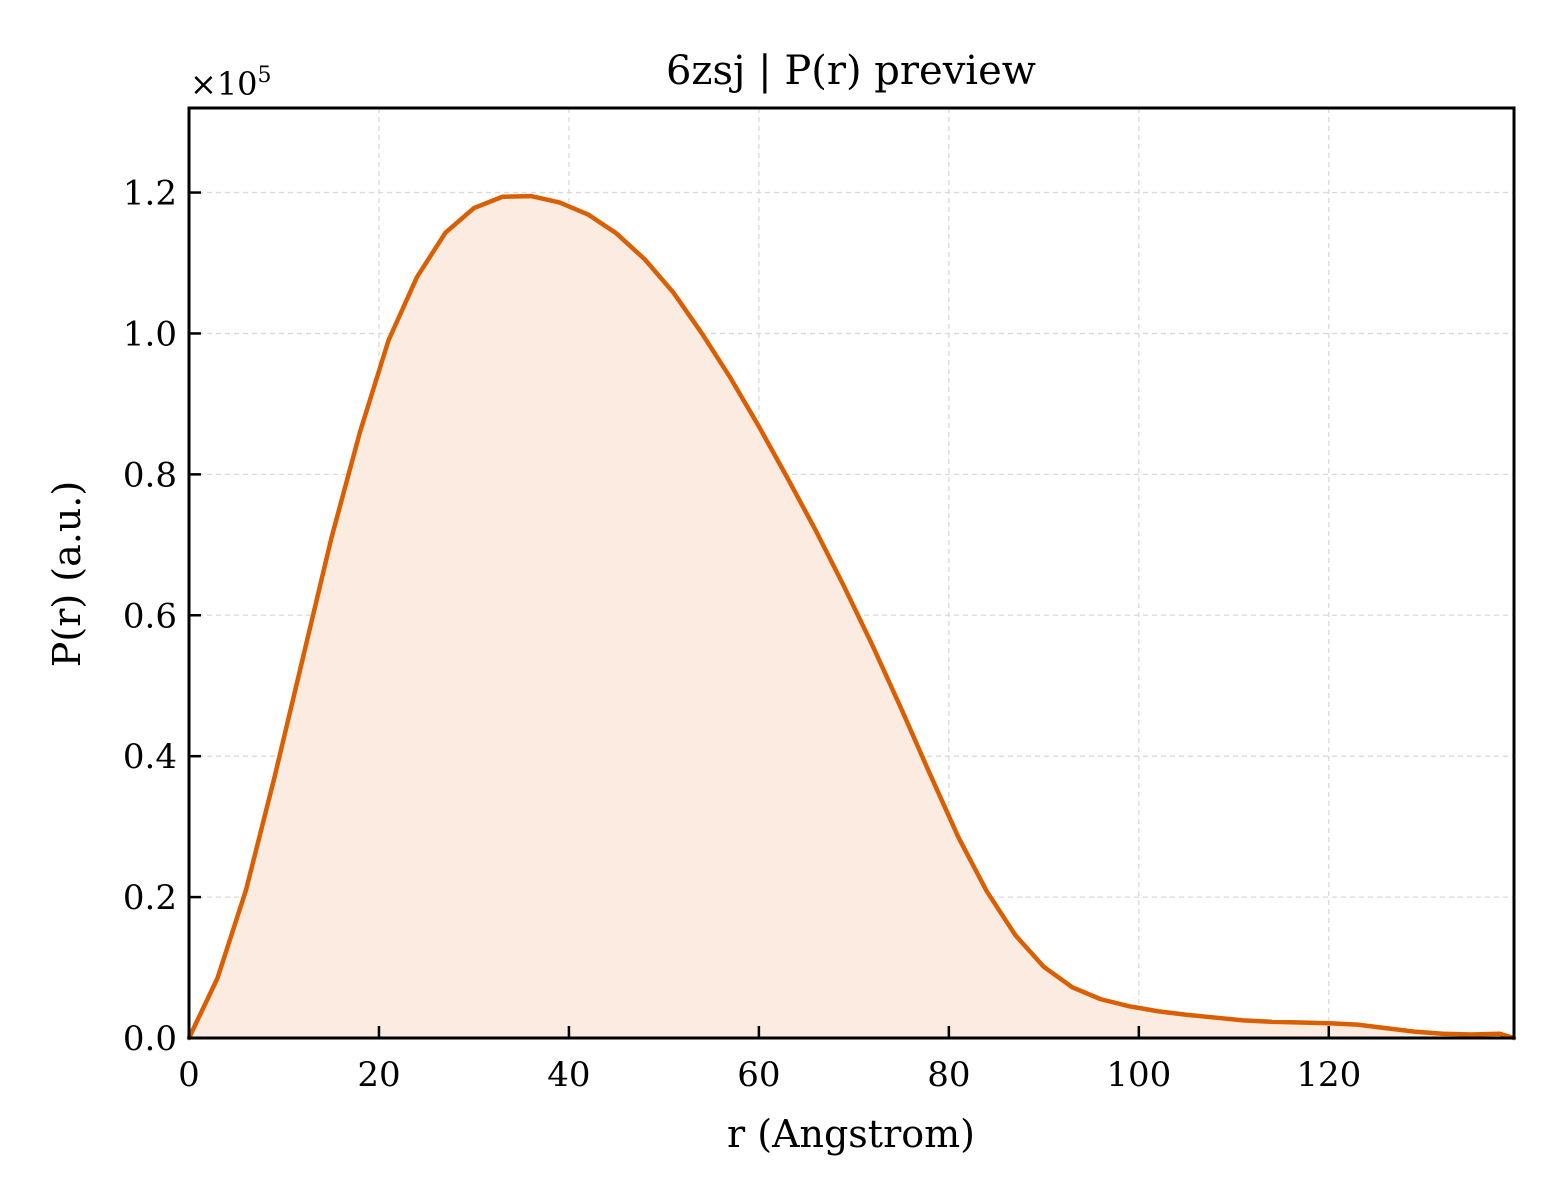 The height and width of the screenshot is (1200, 1560). Describe the element at coordinates (1138, 1075) in the screenshot. I see `x-tick-label: 100` at that location.